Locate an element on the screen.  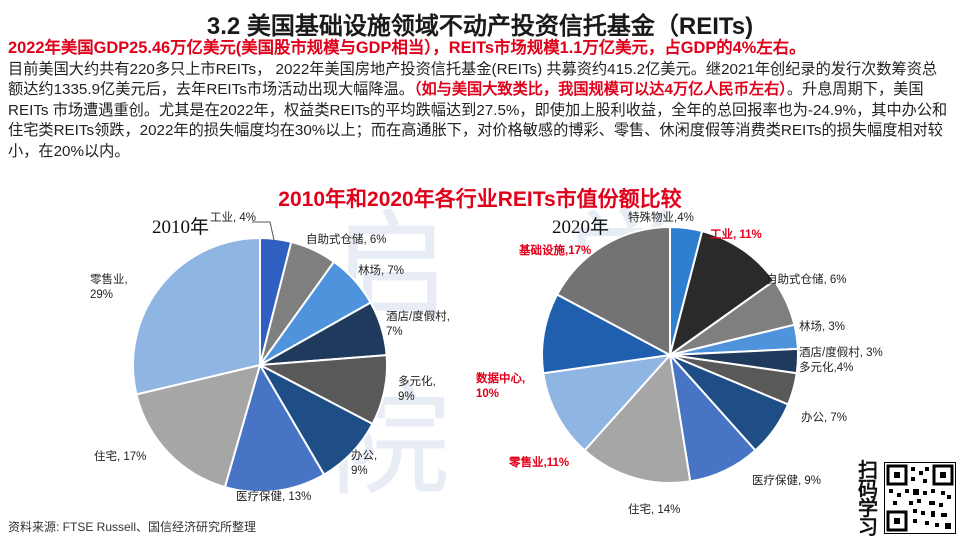
pie-0-label-6: 医疗保健, 13% is located at coordinates (273, 496).